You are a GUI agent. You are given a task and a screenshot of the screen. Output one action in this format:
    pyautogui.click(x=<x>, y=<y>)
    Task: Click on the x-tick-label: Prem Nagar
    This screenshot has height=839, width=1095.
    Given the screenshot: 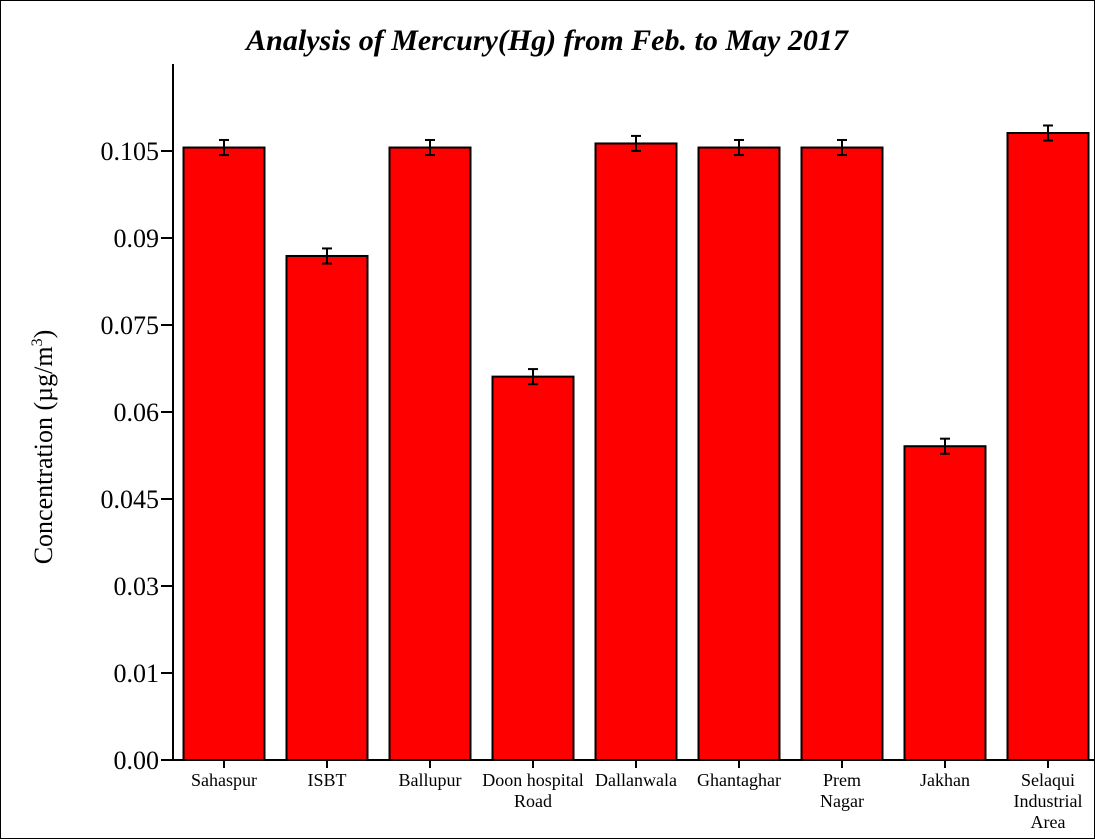 What is the action you would take?
    pyautogui.click(x=842, y=790)
    